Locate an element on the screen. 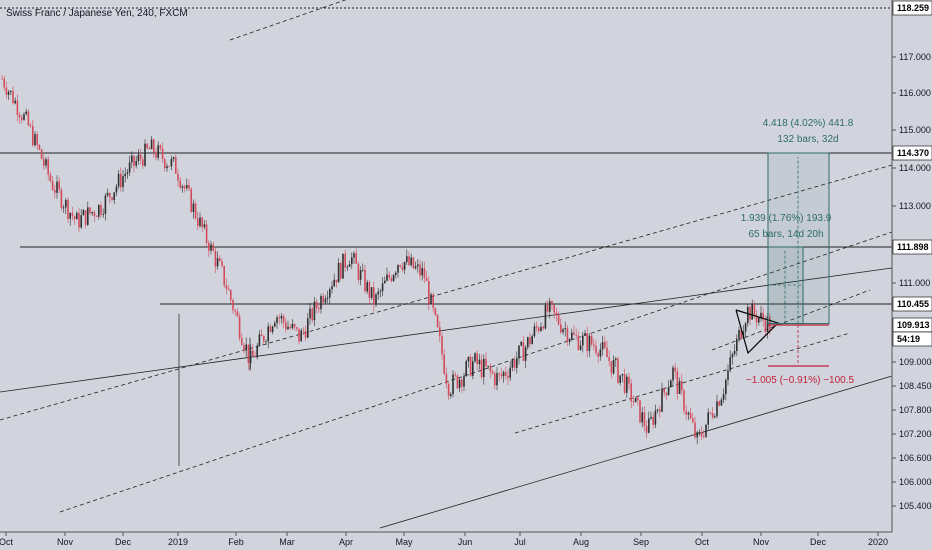  time-axis-bg is located at coordinates (466, 541).